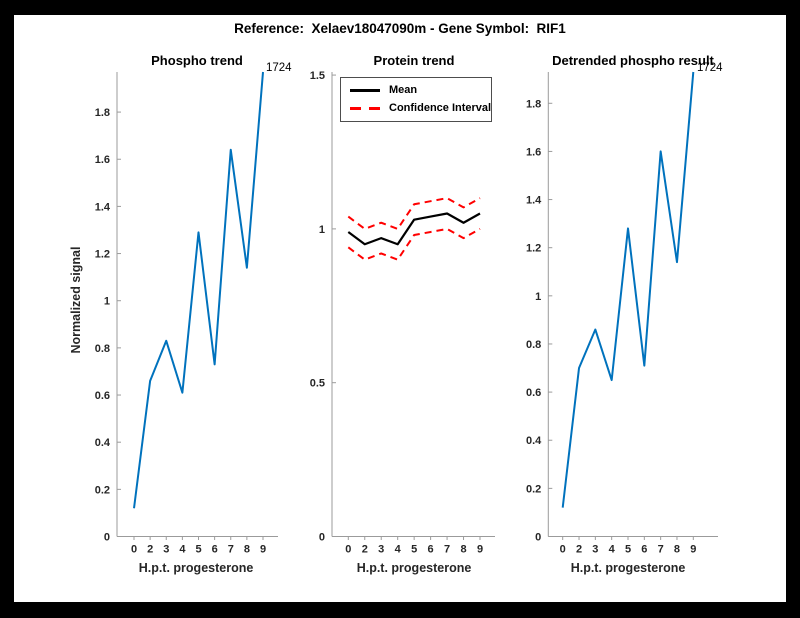 Image resolution: width=800 pixels, height=618 pixels. What do you see at coordinates (628, 568) in the screenshot?
I see `subplot-detrended-xlabel: H.p.t. progesterone` at bounding box center [628, 568].